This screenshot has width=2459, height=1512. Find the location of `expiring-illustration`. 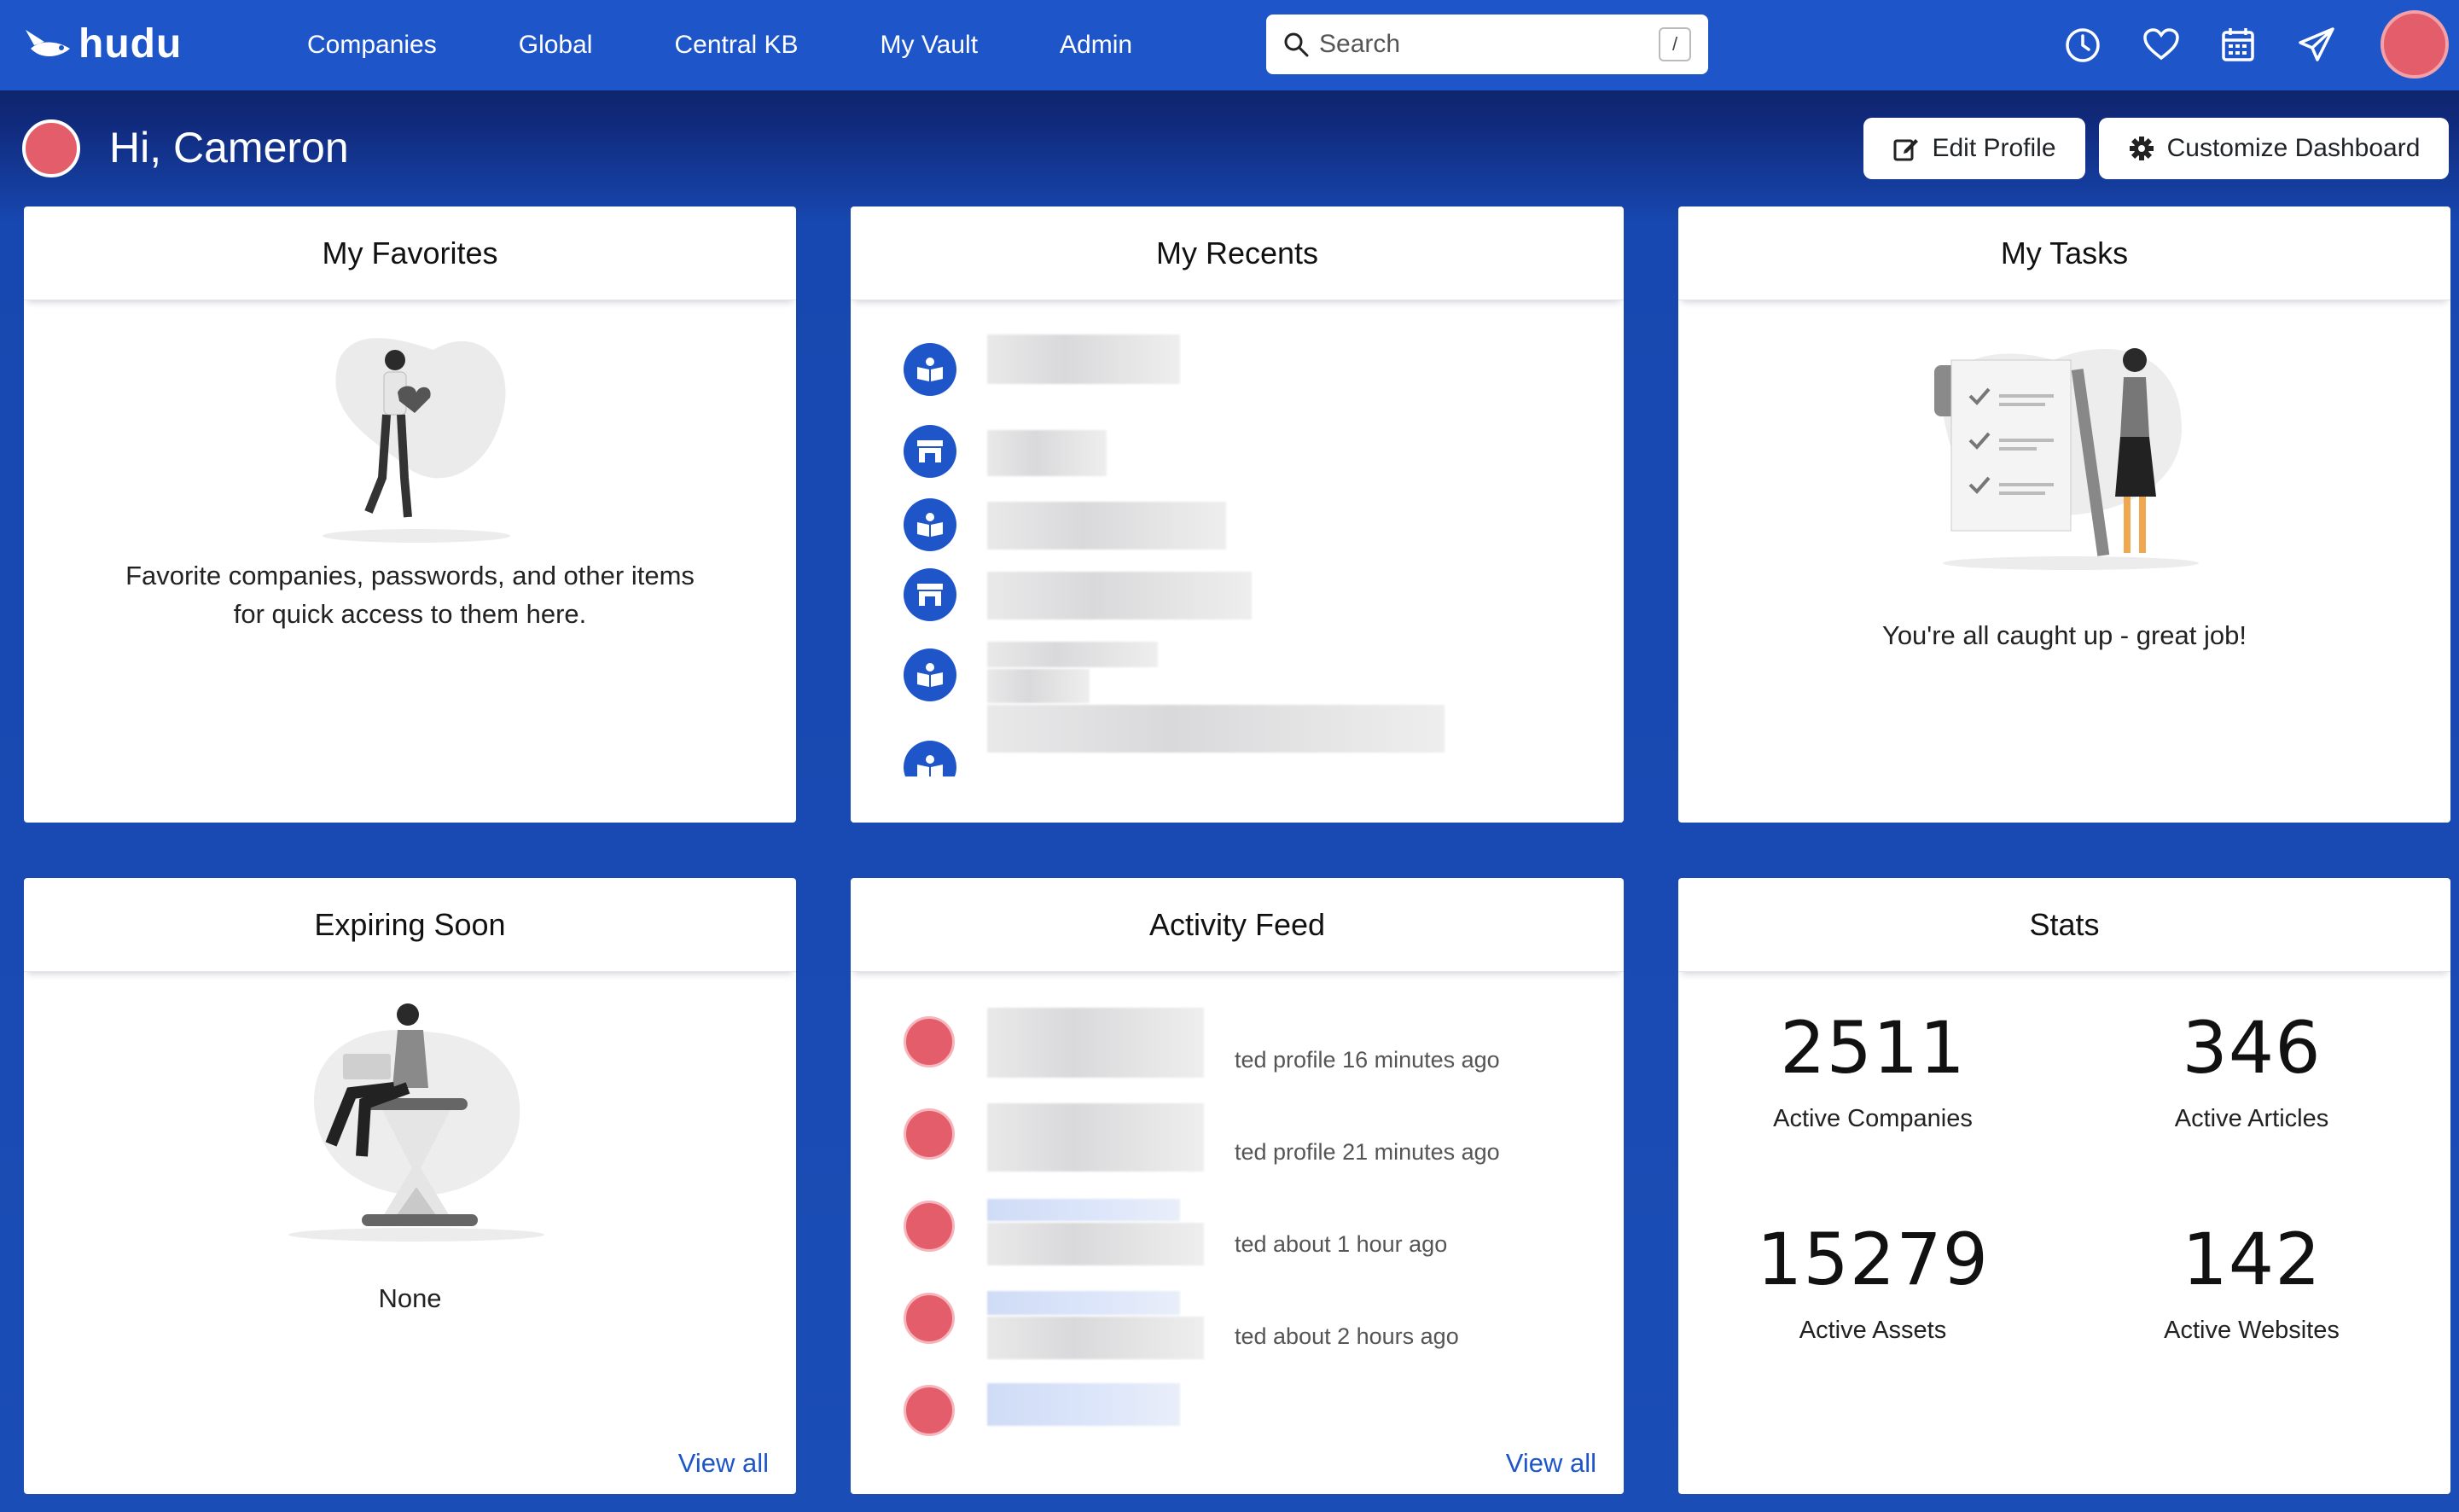

expiring-illustration is located at coordinates (416, 1122).